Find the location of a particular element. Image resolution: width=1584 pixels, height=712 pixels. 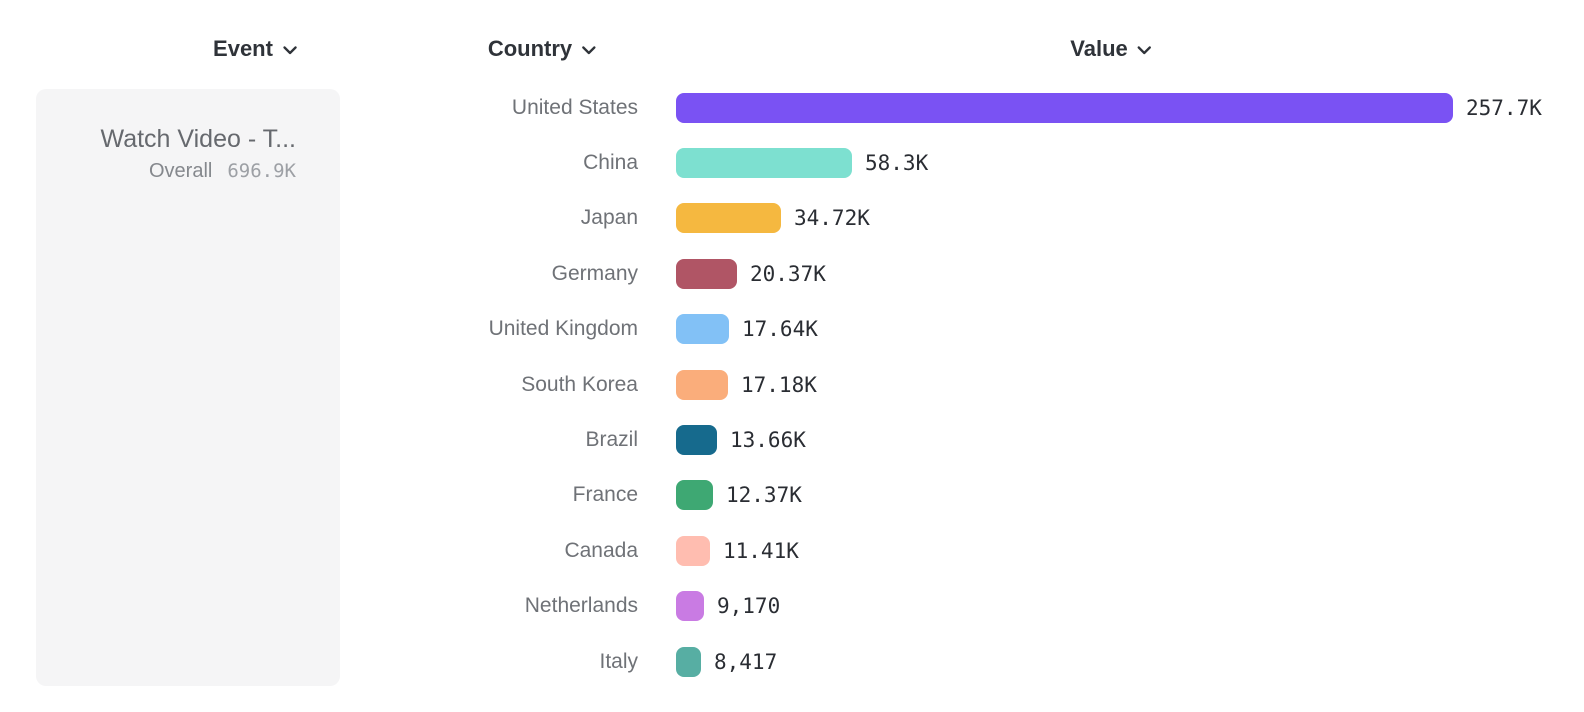

country-label: United Kingdom is located at coordinates (563, 329).